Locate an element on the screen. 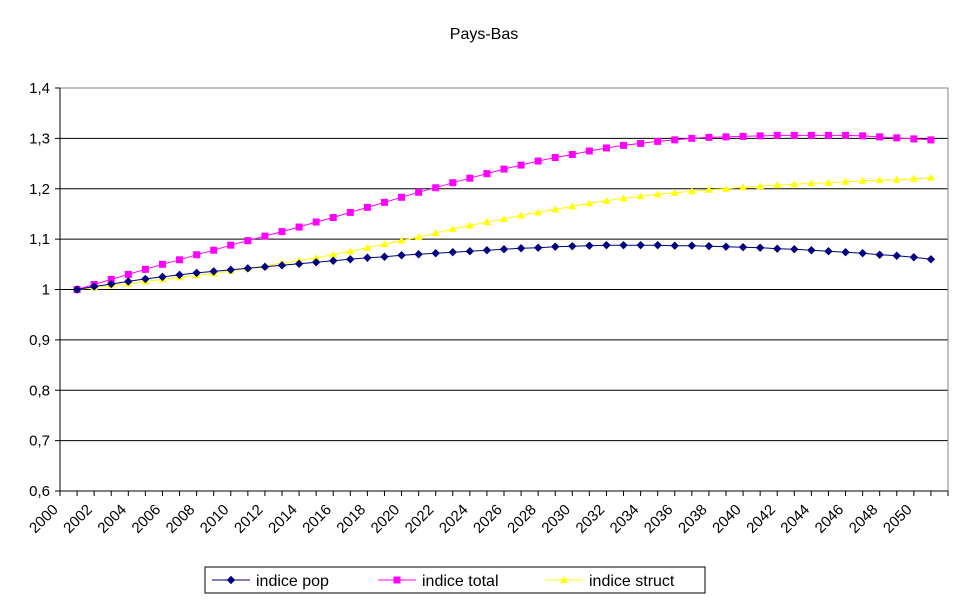 Image resolution: width=968 pixels, height=600 pixels. y-axis: 0,6 0,7 0,8 0,9 1 1,1 1,2 1,3 1,4 is located at coordinates (45, 290).